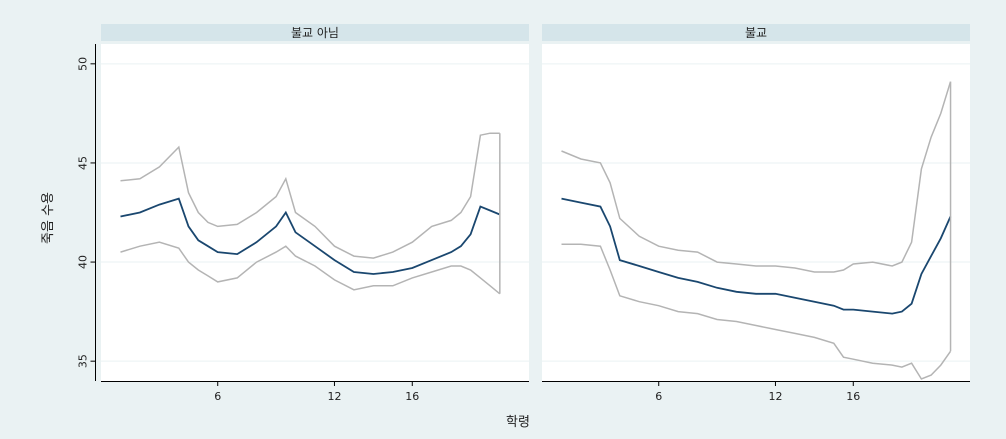  What do you see at coordinates (518, 422) in the screenshot?
I see `x-axis-title: 학령` at bounding box center [518, 422].